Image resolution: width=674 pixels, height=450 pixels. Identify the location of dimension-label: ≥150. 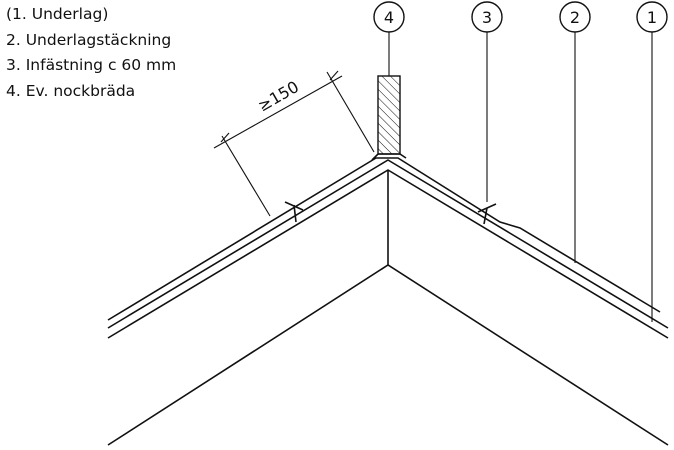
(279, 96).